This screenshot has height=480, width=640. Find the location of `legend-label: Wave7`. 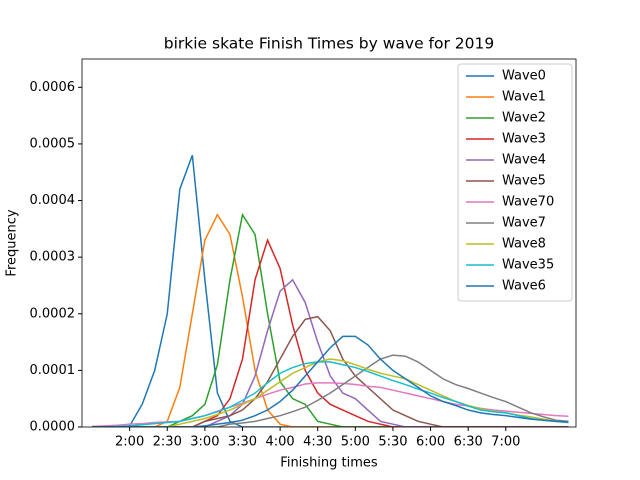

legend-label: Wave7 is located at coordinates (524, 223).